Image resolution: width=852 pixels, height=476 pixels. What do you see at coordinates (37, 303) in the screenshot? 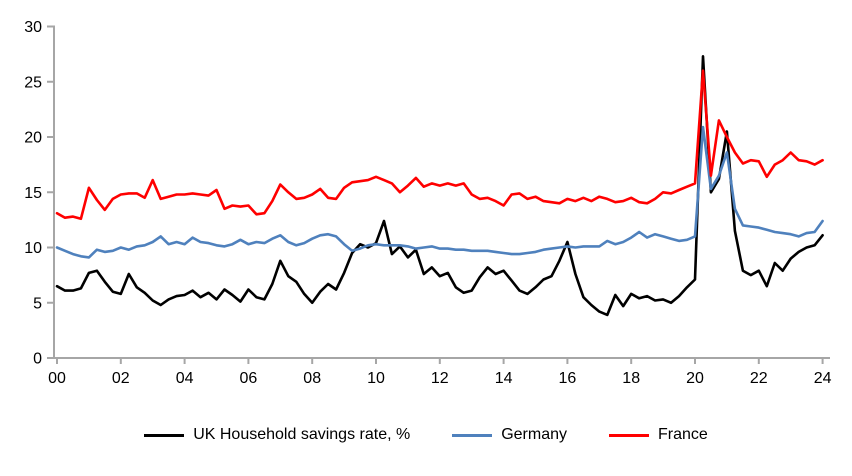
I see `y-axis-tick-label: 5` at bounding box center [37, 303].